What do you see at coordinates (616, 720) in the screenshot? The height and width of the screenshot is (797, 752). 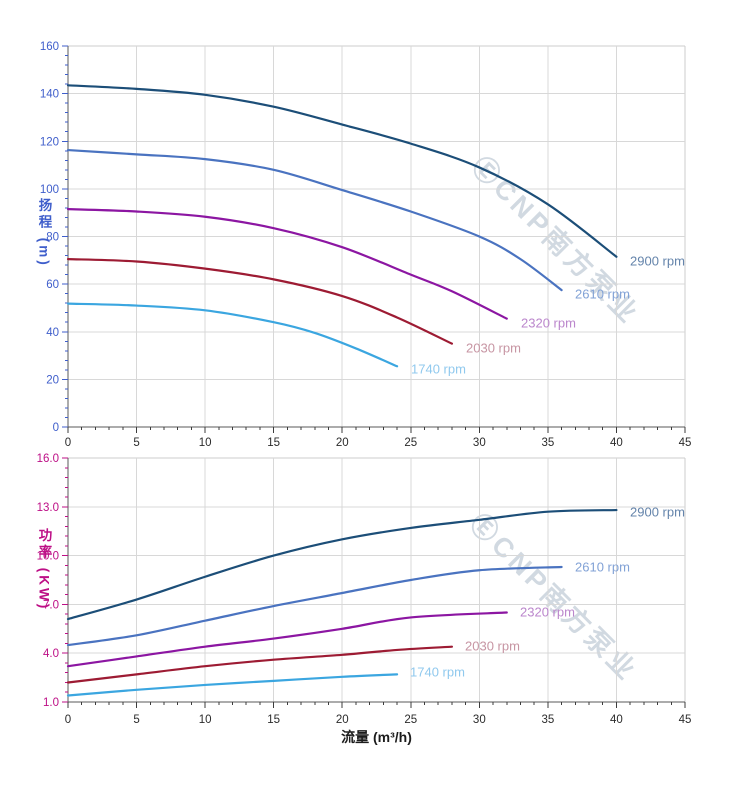 I see `power-x-tick-label: 40` at bounding box center [616, 720].